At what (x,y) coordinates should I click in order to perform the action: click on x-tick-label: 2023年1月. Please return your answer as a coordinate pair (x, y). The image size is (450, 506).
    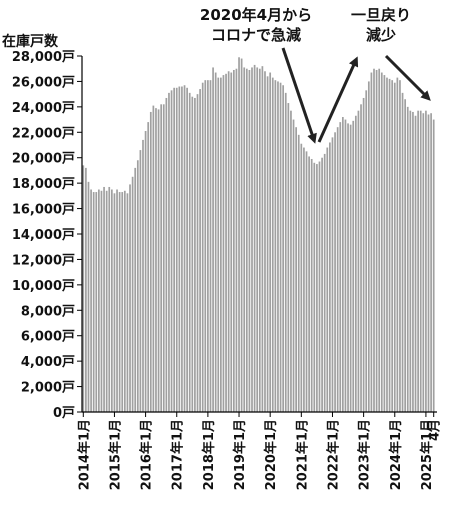
    Looking at the image, I should click on (365, 454).